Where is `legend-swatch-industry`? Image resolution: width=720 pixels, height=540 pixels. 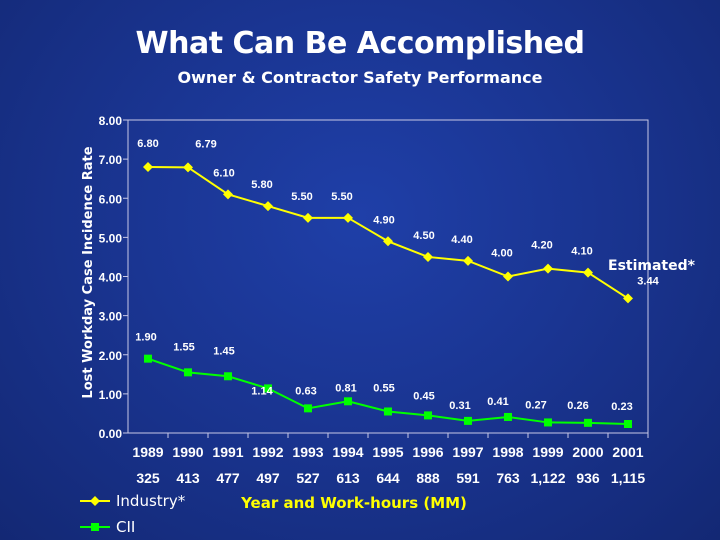 legend-swatch-industry is located at coordinates (95, 501).